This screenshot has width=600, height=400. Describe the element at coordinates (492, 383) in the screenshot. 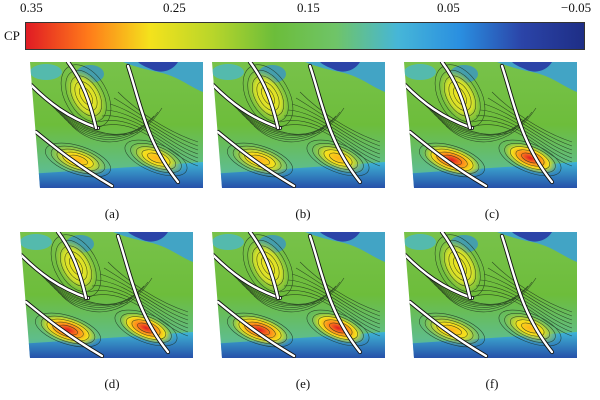

I see `panel-caption: (f)` at that location.